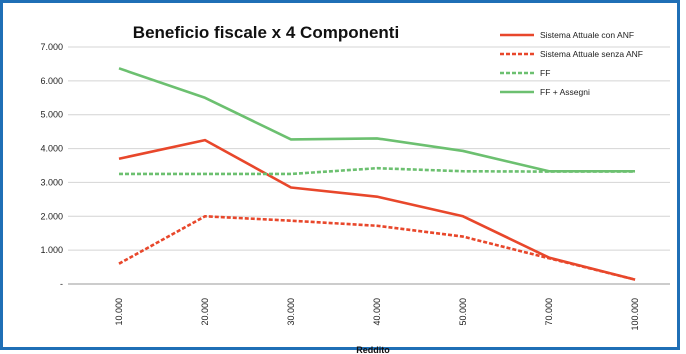 This screenshot has width=686, height=354. What do you see at coordinates (205, 312) in the screenshot?
I see `x-tick-label: 20.000` at bounding box center [205, 312].